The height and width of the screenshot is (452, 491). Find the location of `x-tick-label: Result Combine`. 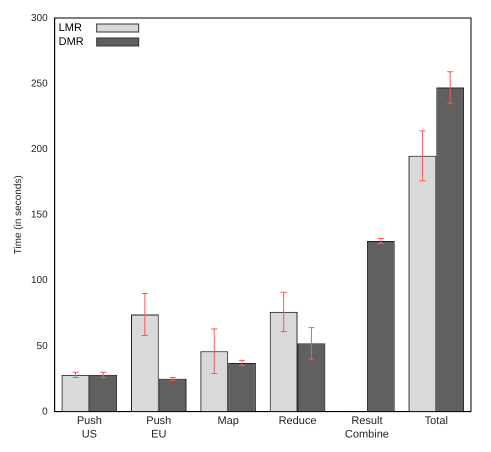

x-tick-label: Result Combine is located at coordinates (366, 427).